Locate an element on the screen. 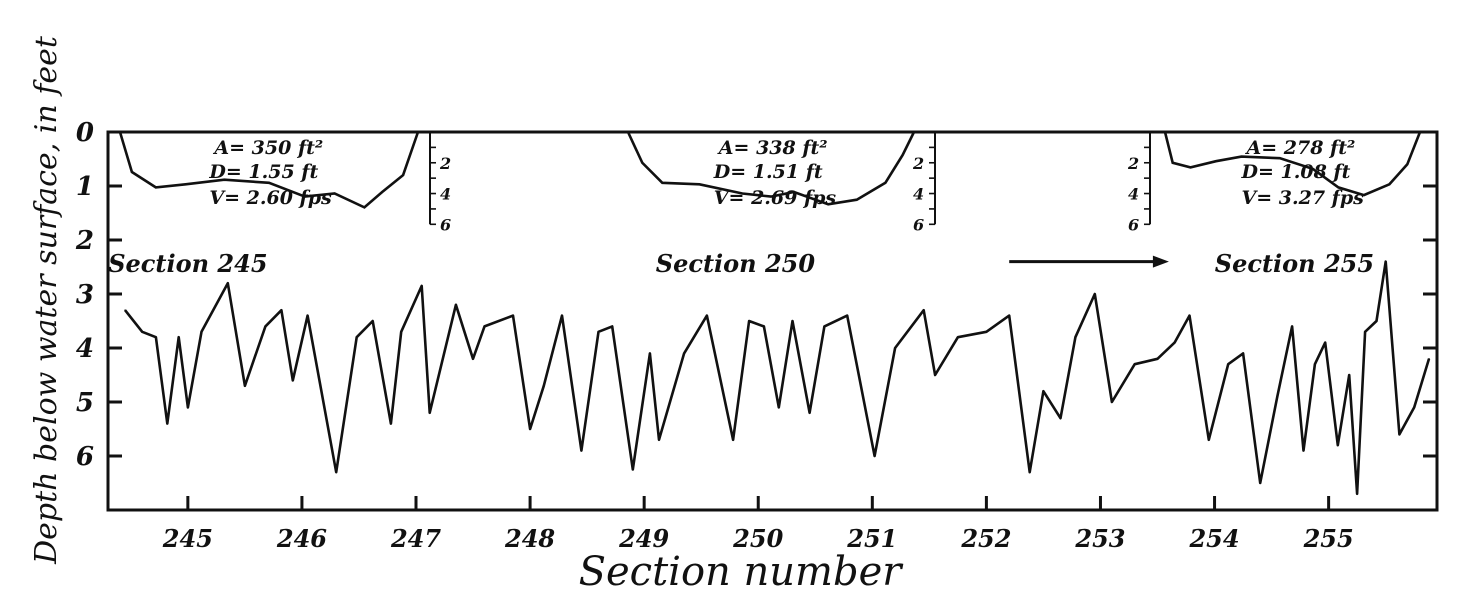  cross-section-245-velocity: V= 2.60 fps is located at coordinates (270, 198).